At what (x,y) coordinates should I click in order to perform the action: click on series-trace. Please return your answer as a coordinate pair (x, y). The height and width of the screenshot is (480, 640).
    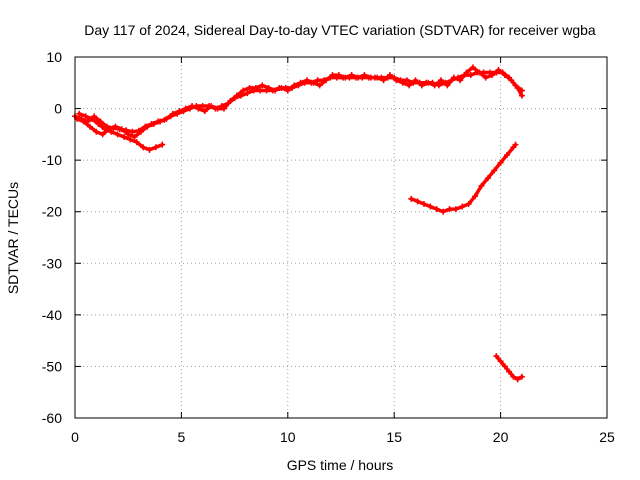
    Looking at the image, I should click on (298, 102).